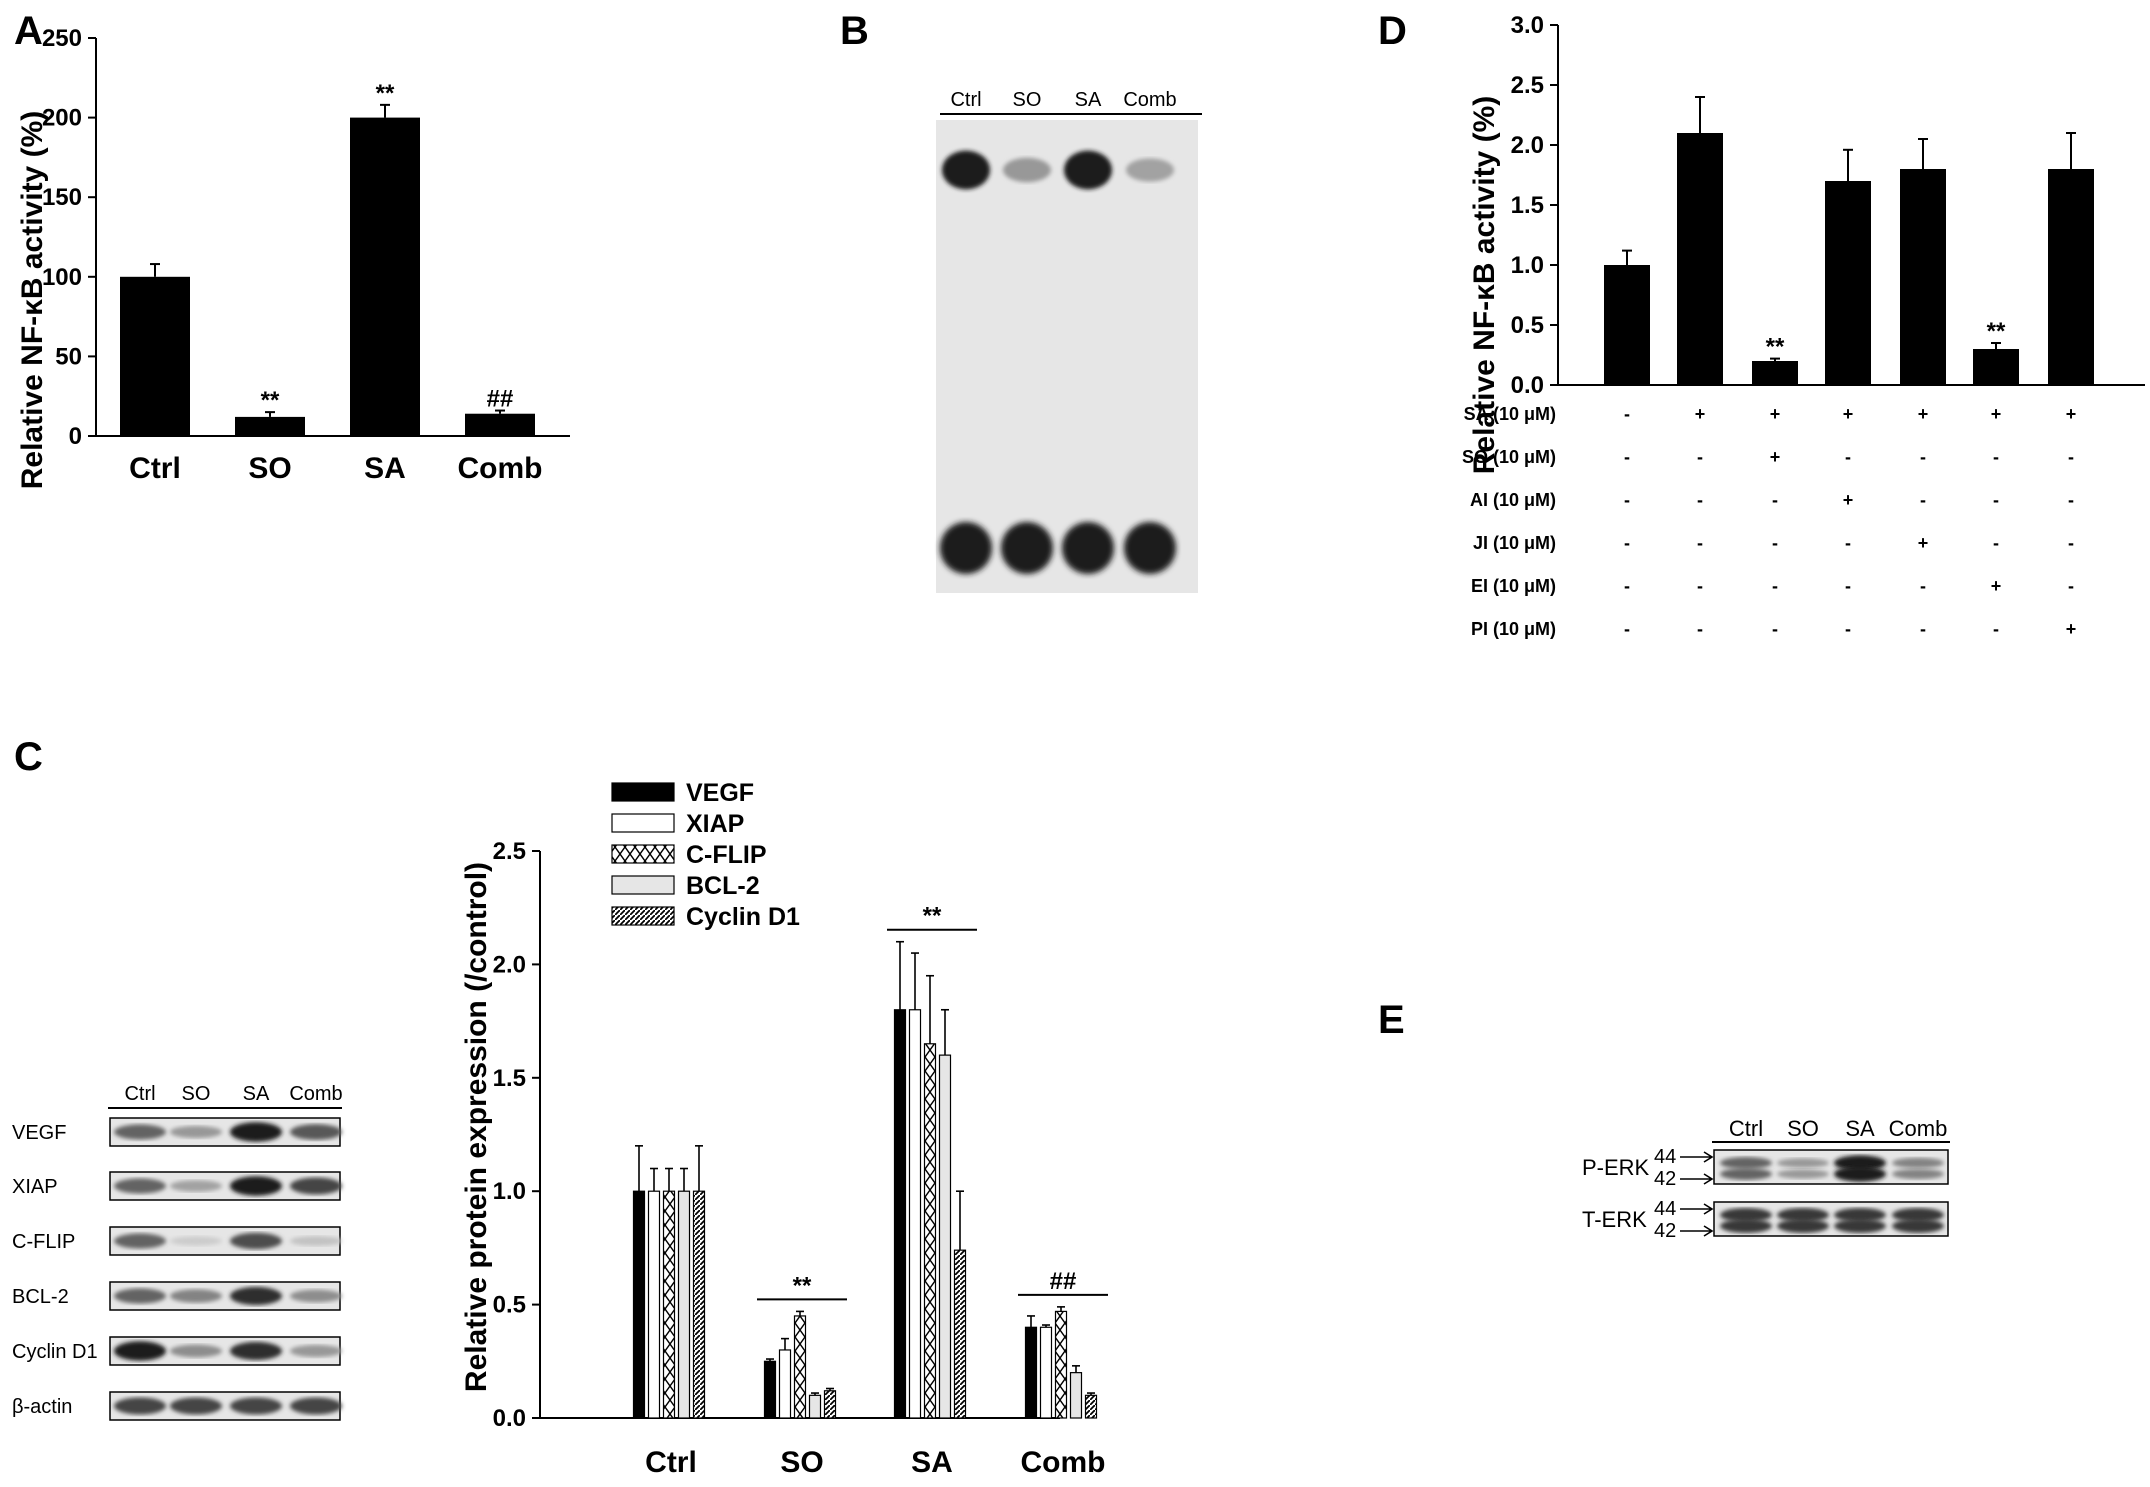 The image size is (2150, 1487). I want to click on chart-a-category-label: Ctrl, so click(155, 468).